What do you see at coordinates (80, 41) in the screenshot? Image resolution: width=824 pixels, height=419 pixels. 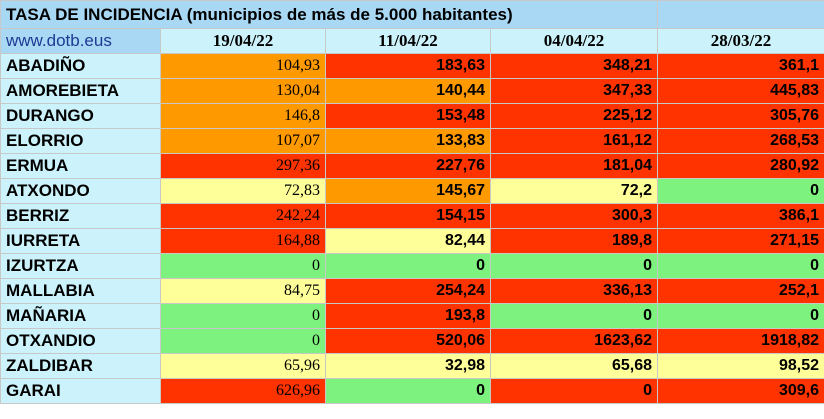 I see `website-link: www.dotb.eus` at bounding box center [80, 41].